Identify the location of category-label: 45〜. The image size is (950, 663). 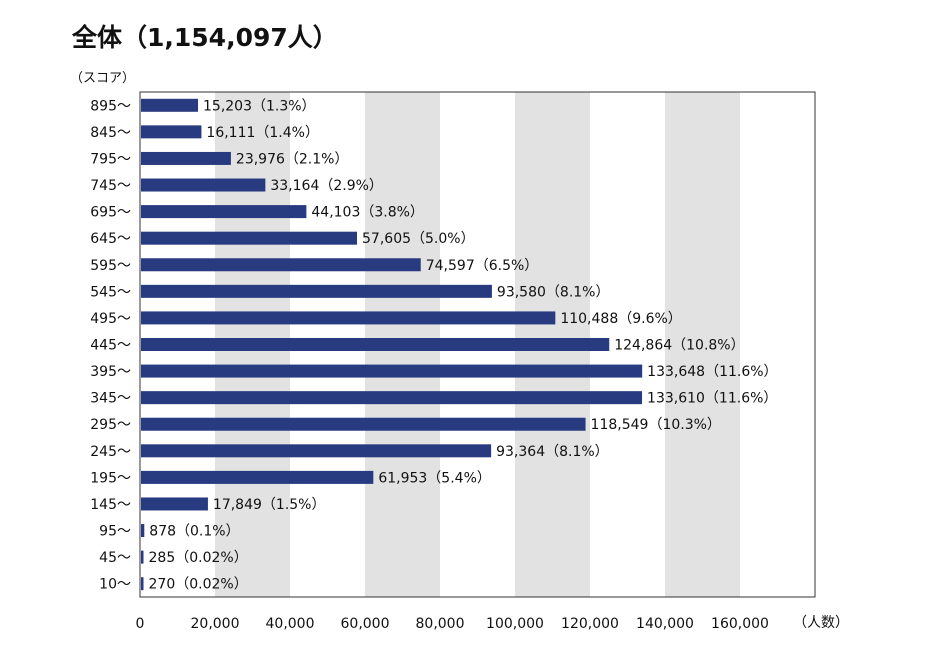
(115, 558).